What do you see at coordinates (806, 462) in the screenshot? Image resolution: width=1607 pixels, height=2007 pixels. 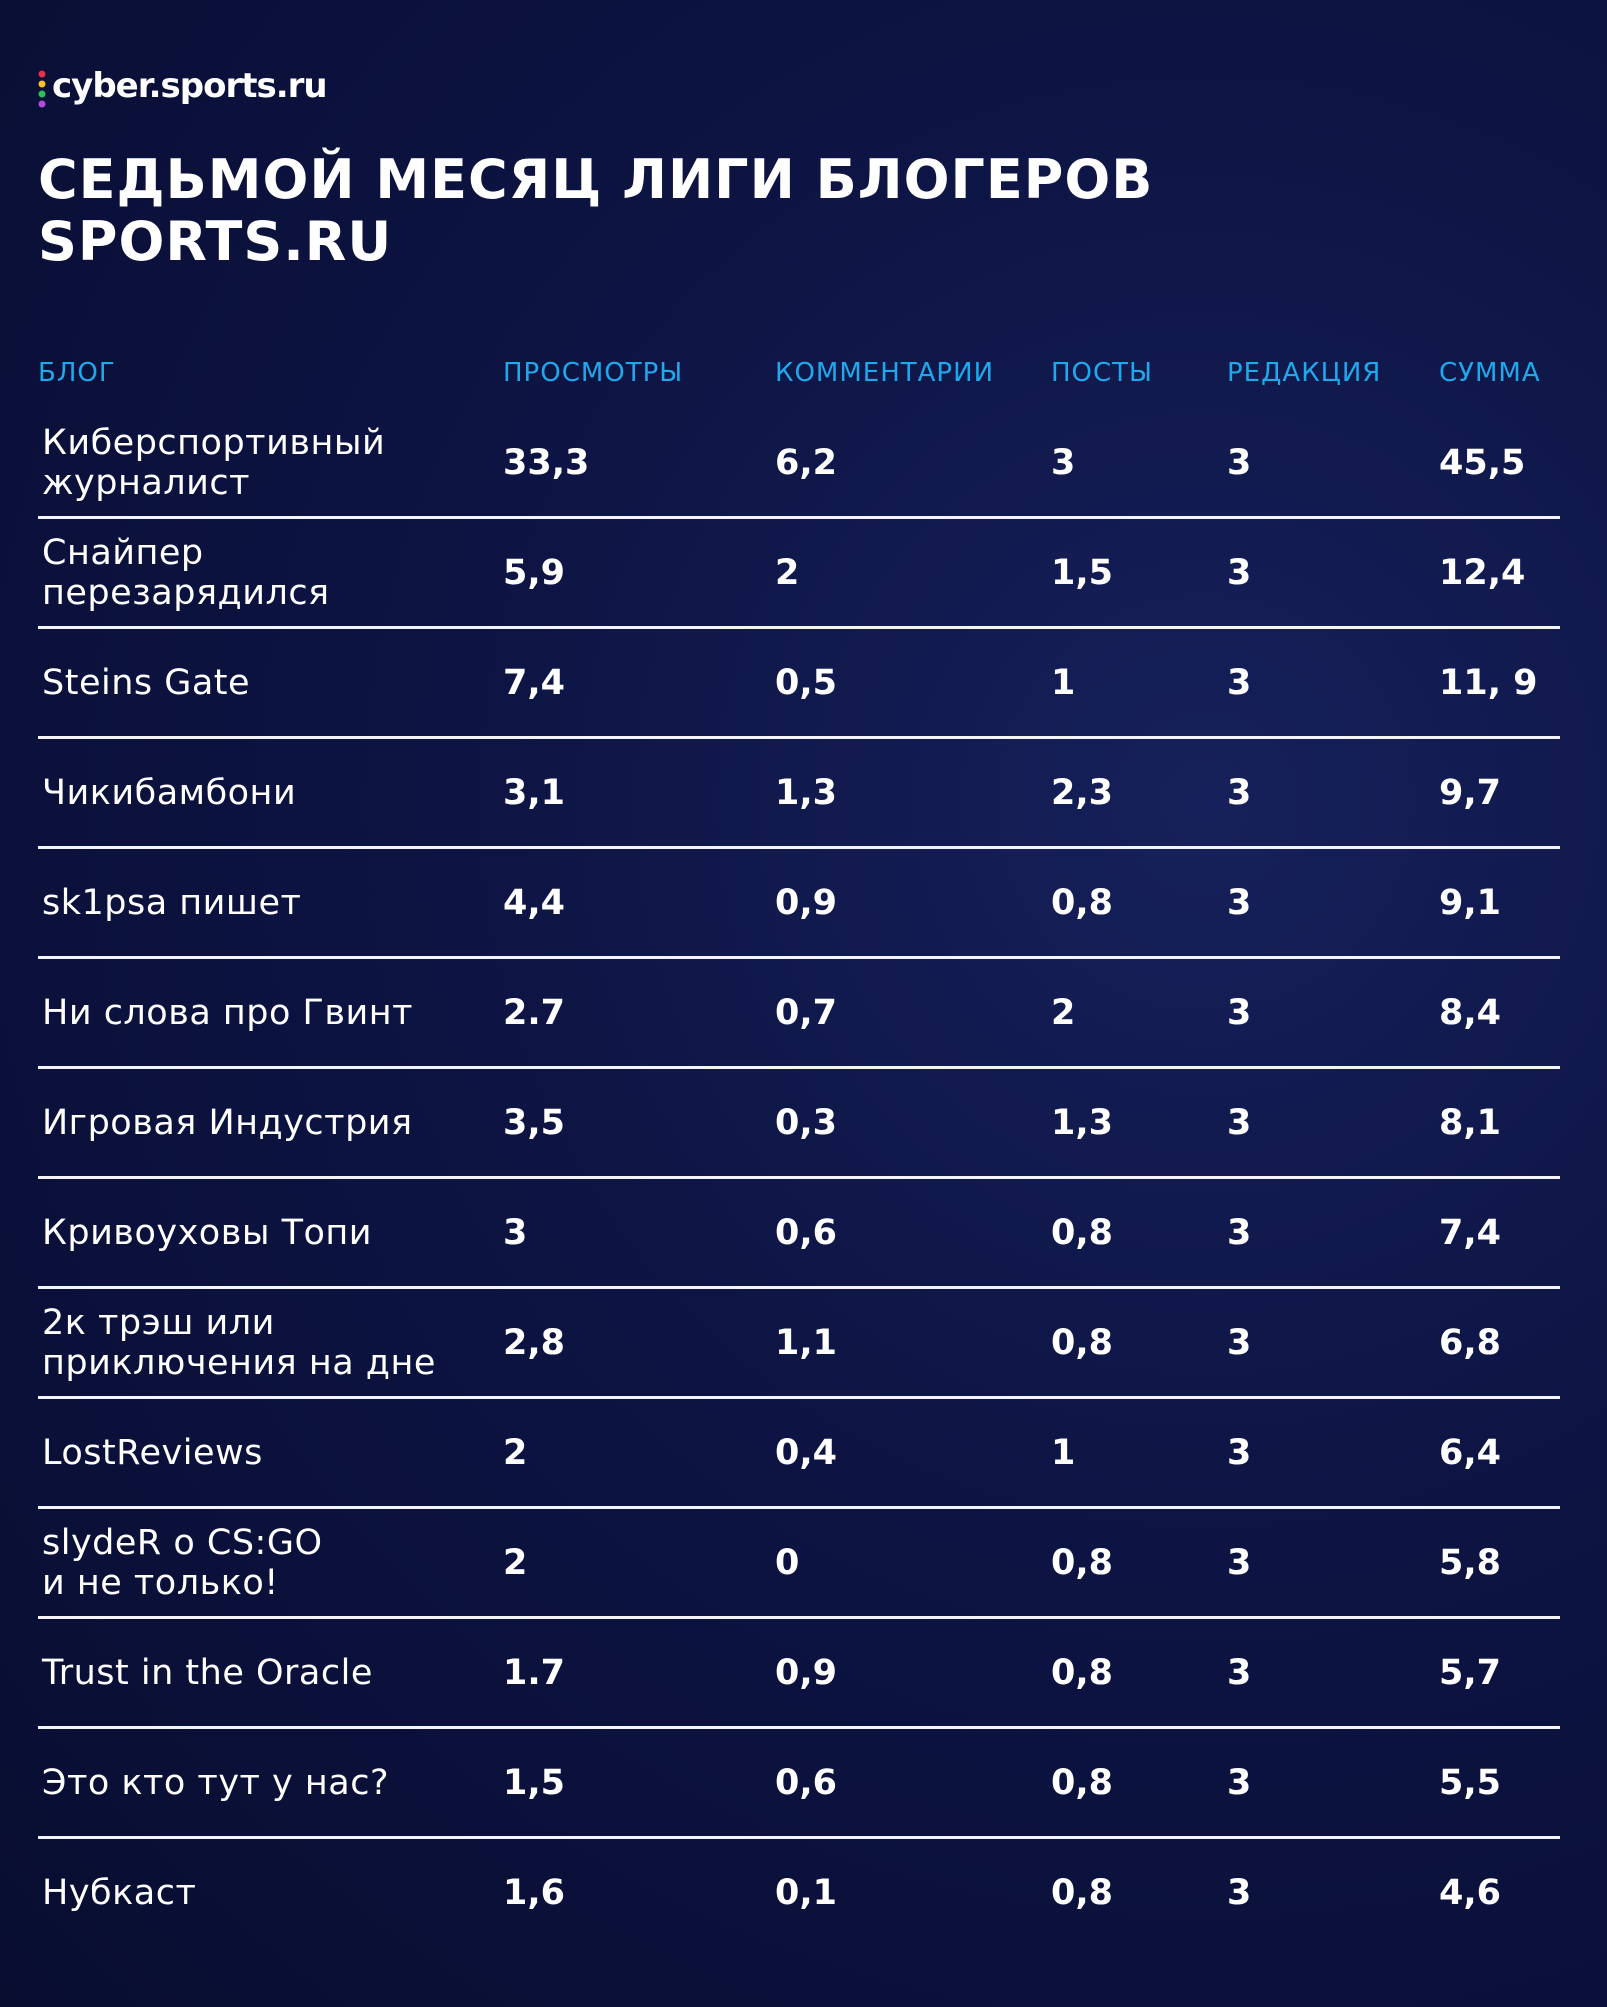 I see `cell-value: 6,2` at bounding box center [806, 462].